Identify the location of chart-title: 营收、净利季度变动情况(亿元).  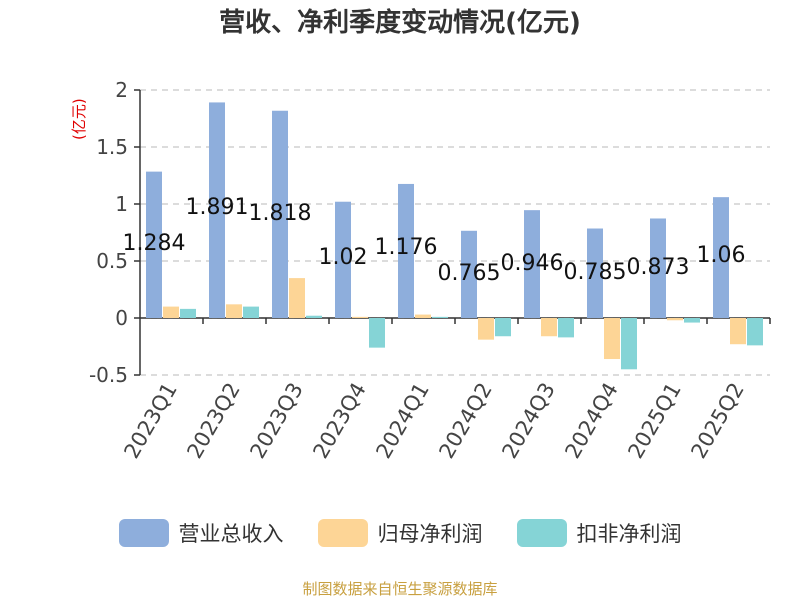
(400, 23).